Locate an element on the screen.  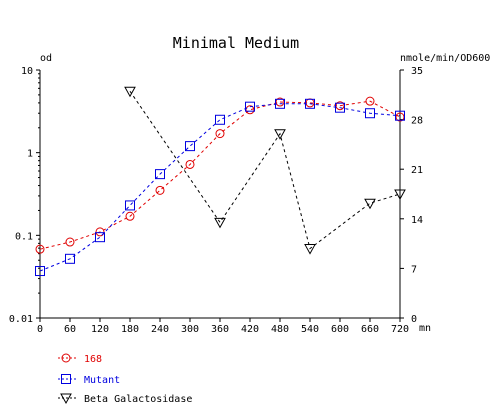
right-tick-label: 7 is located at coordinates (414, 269).